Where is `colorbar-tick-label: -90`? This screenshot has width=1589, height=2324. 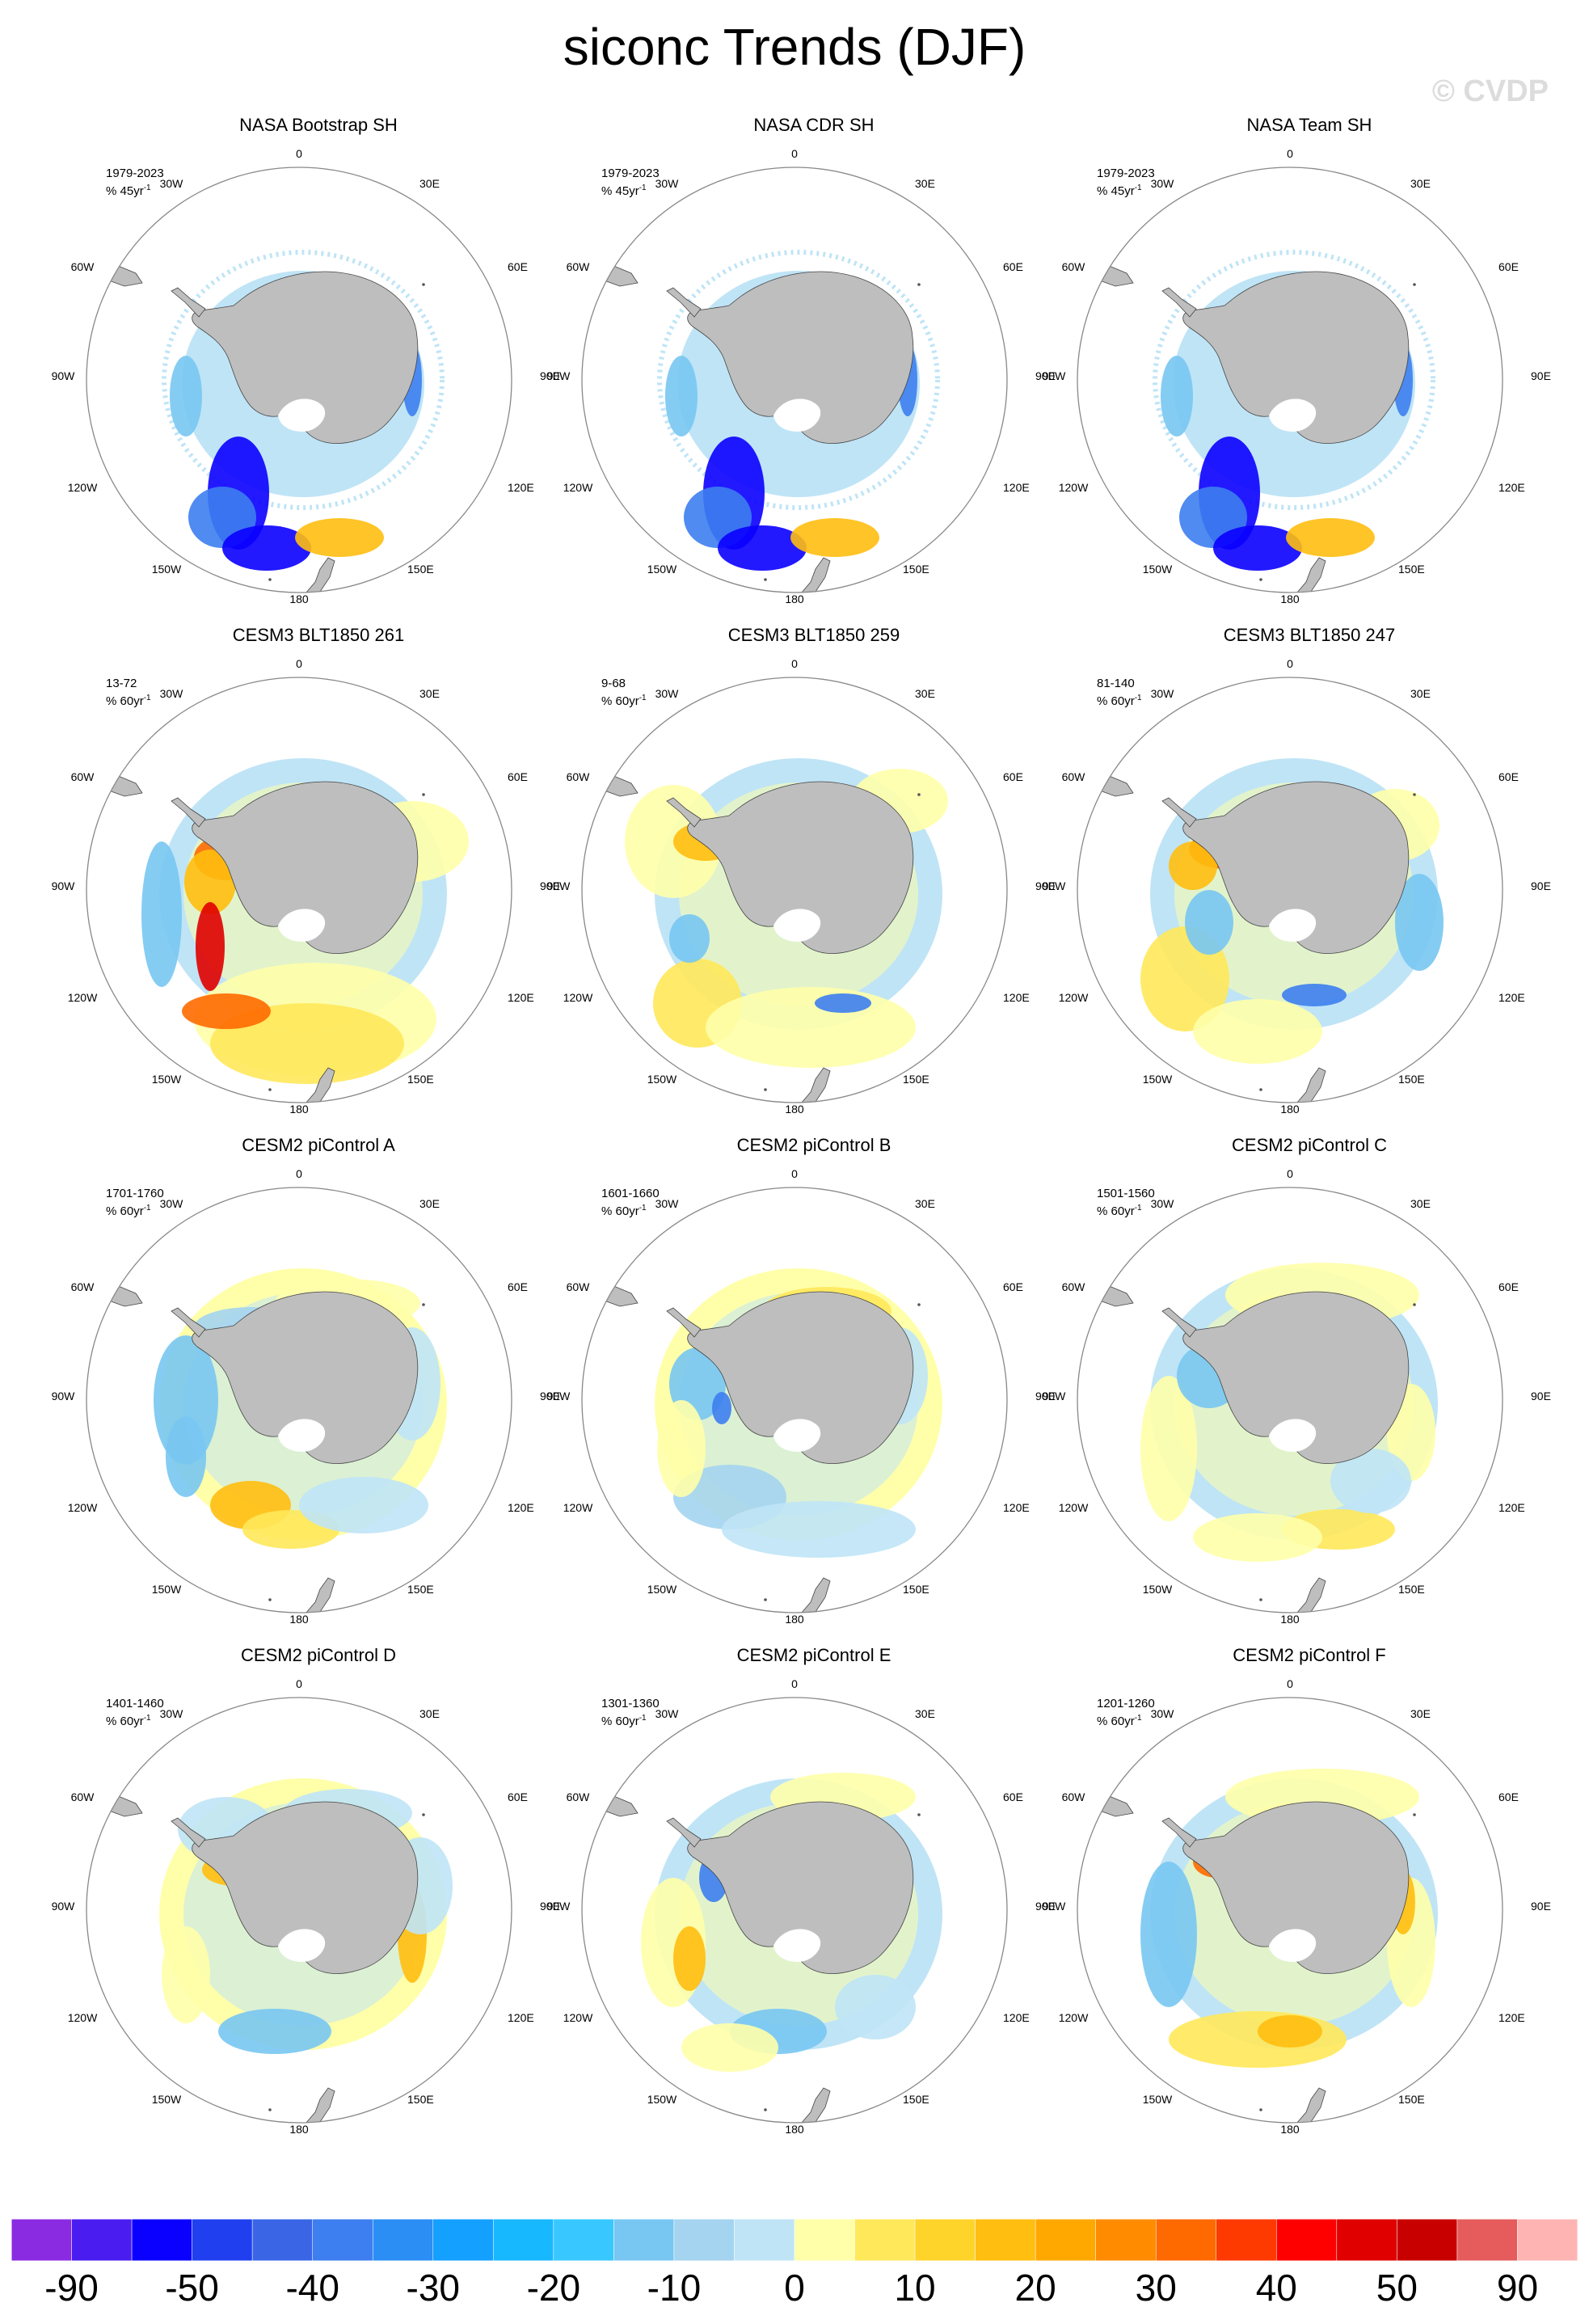 colorbar-tick-label: -90 is located at coordinates (71, 2288).